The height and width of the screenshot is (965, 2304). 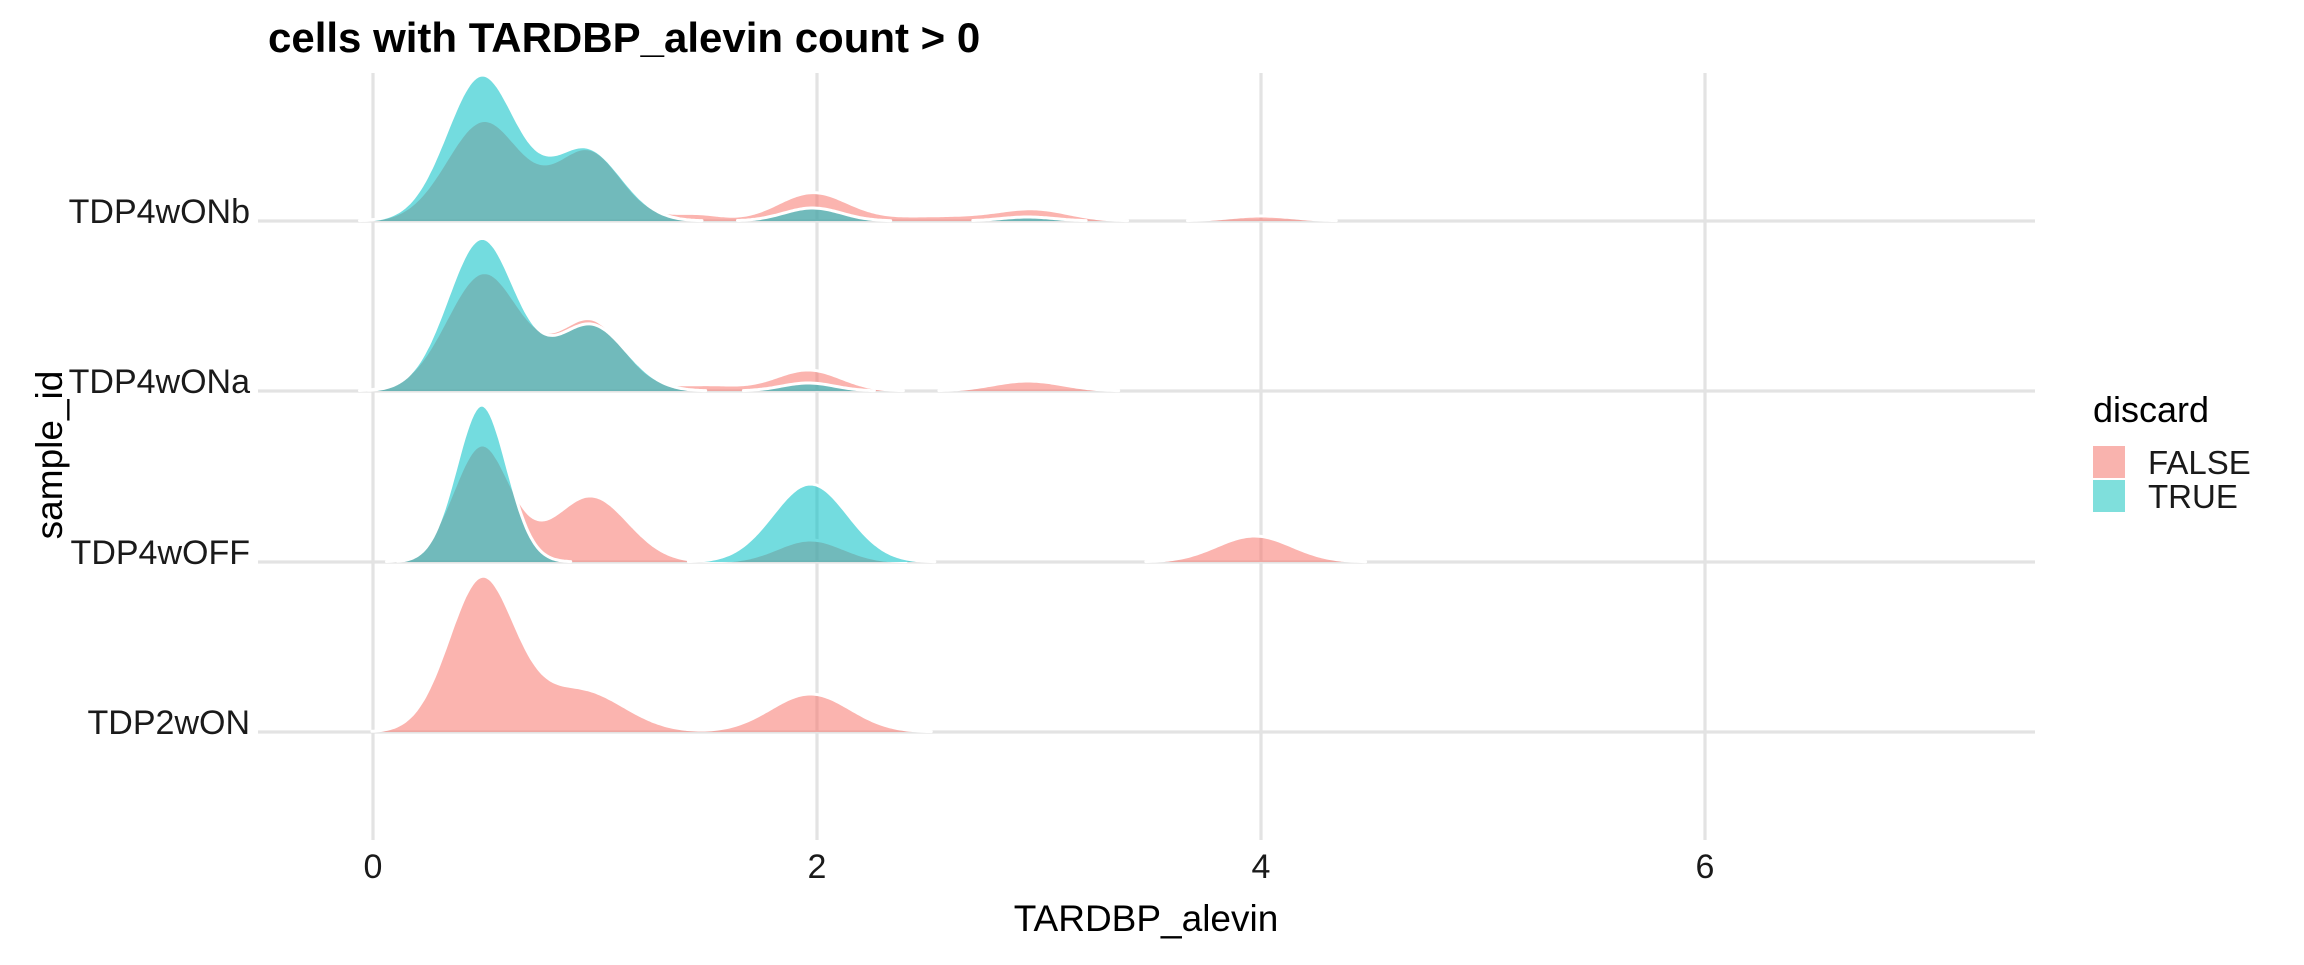 I want to click on category-label-tdp4woff: TDP4wOFF, so click(x=160, y=553).